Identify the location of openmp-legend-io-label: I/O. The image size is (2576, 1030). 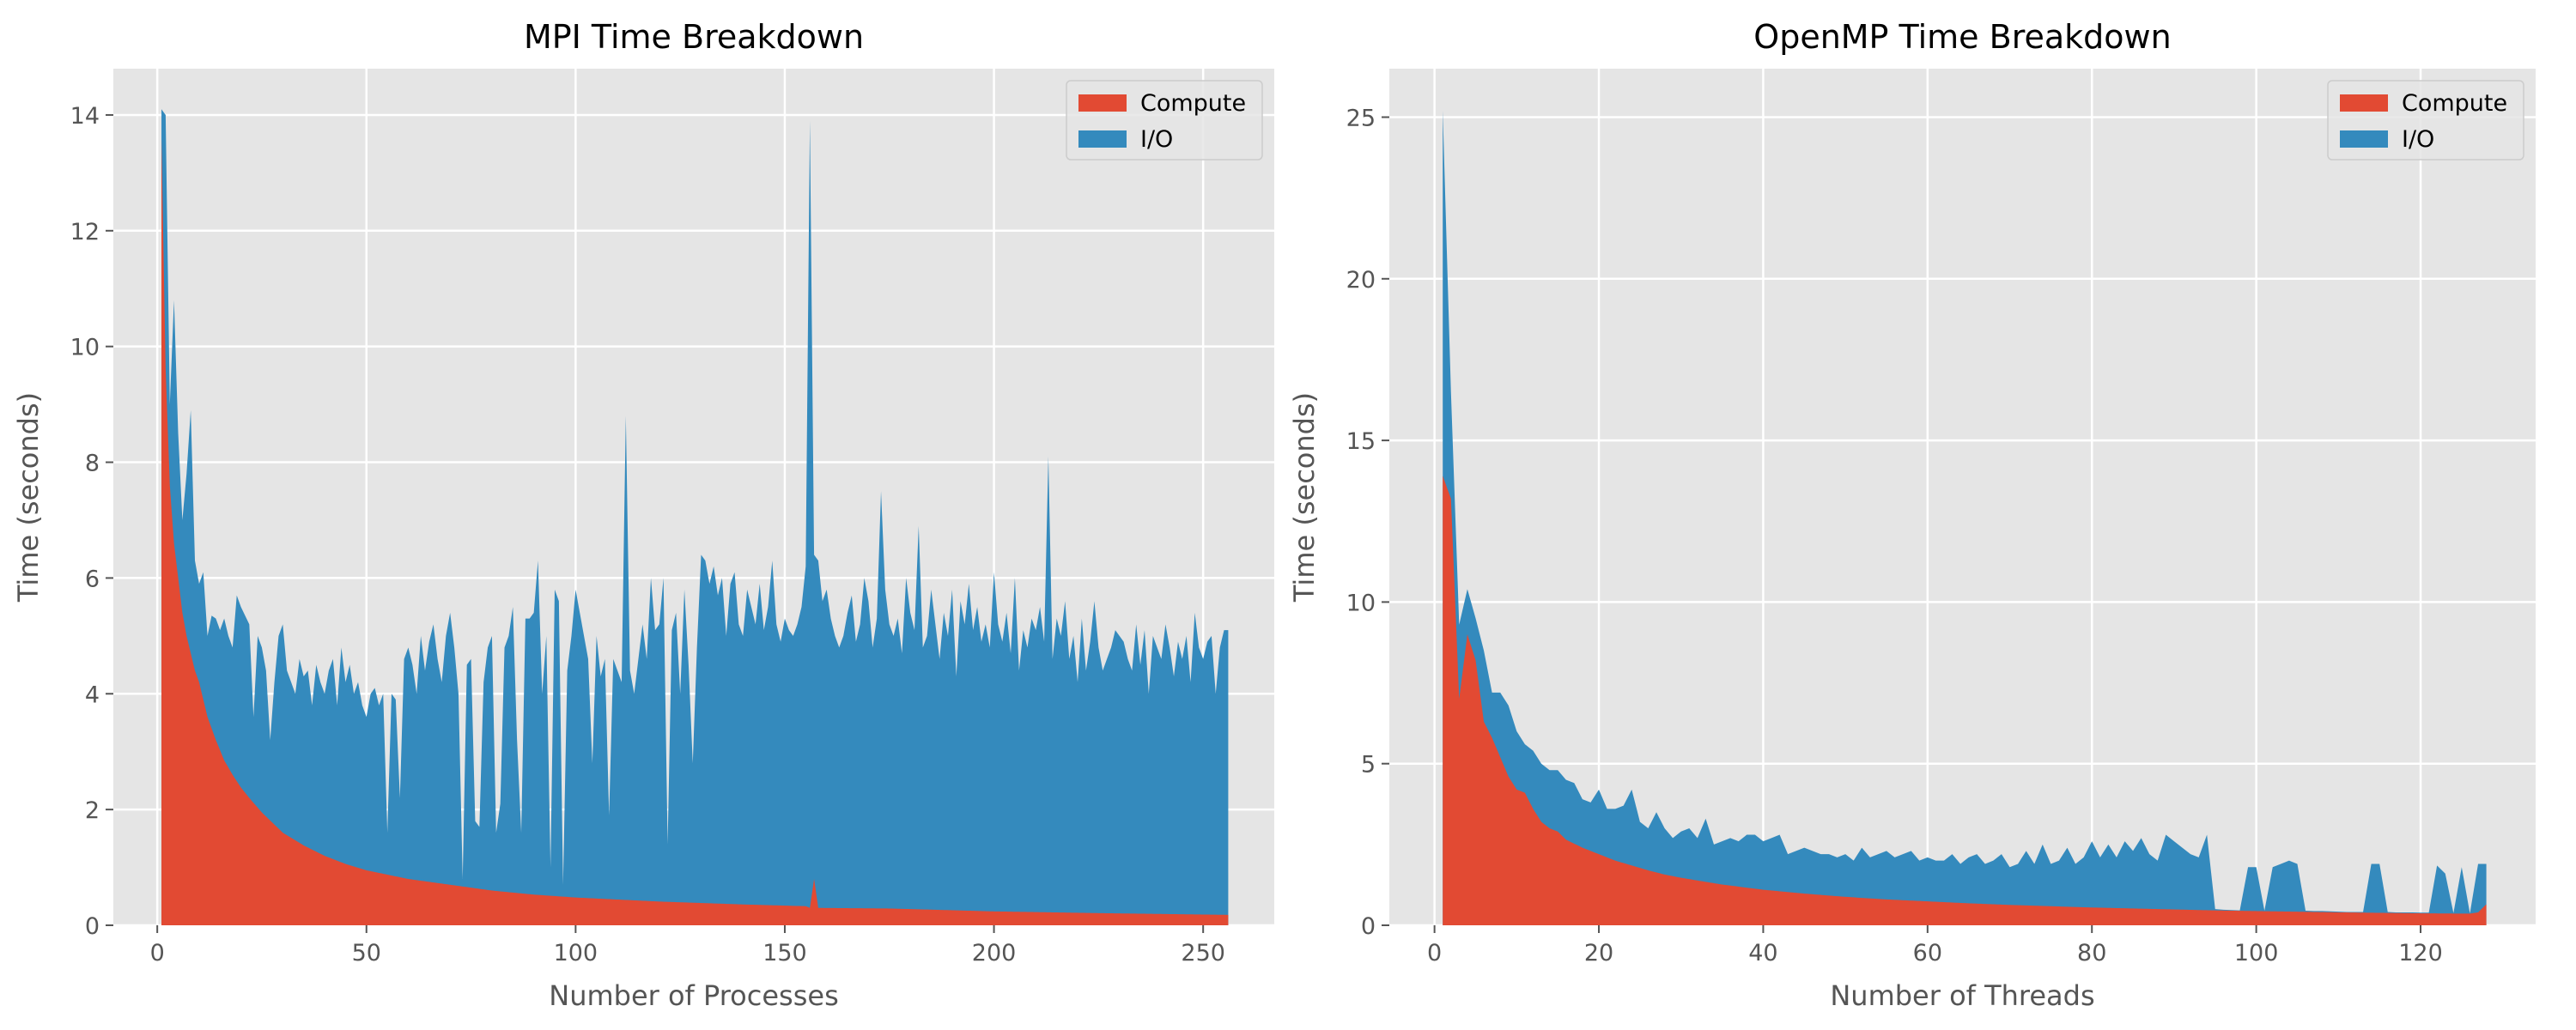
(2418, 139).